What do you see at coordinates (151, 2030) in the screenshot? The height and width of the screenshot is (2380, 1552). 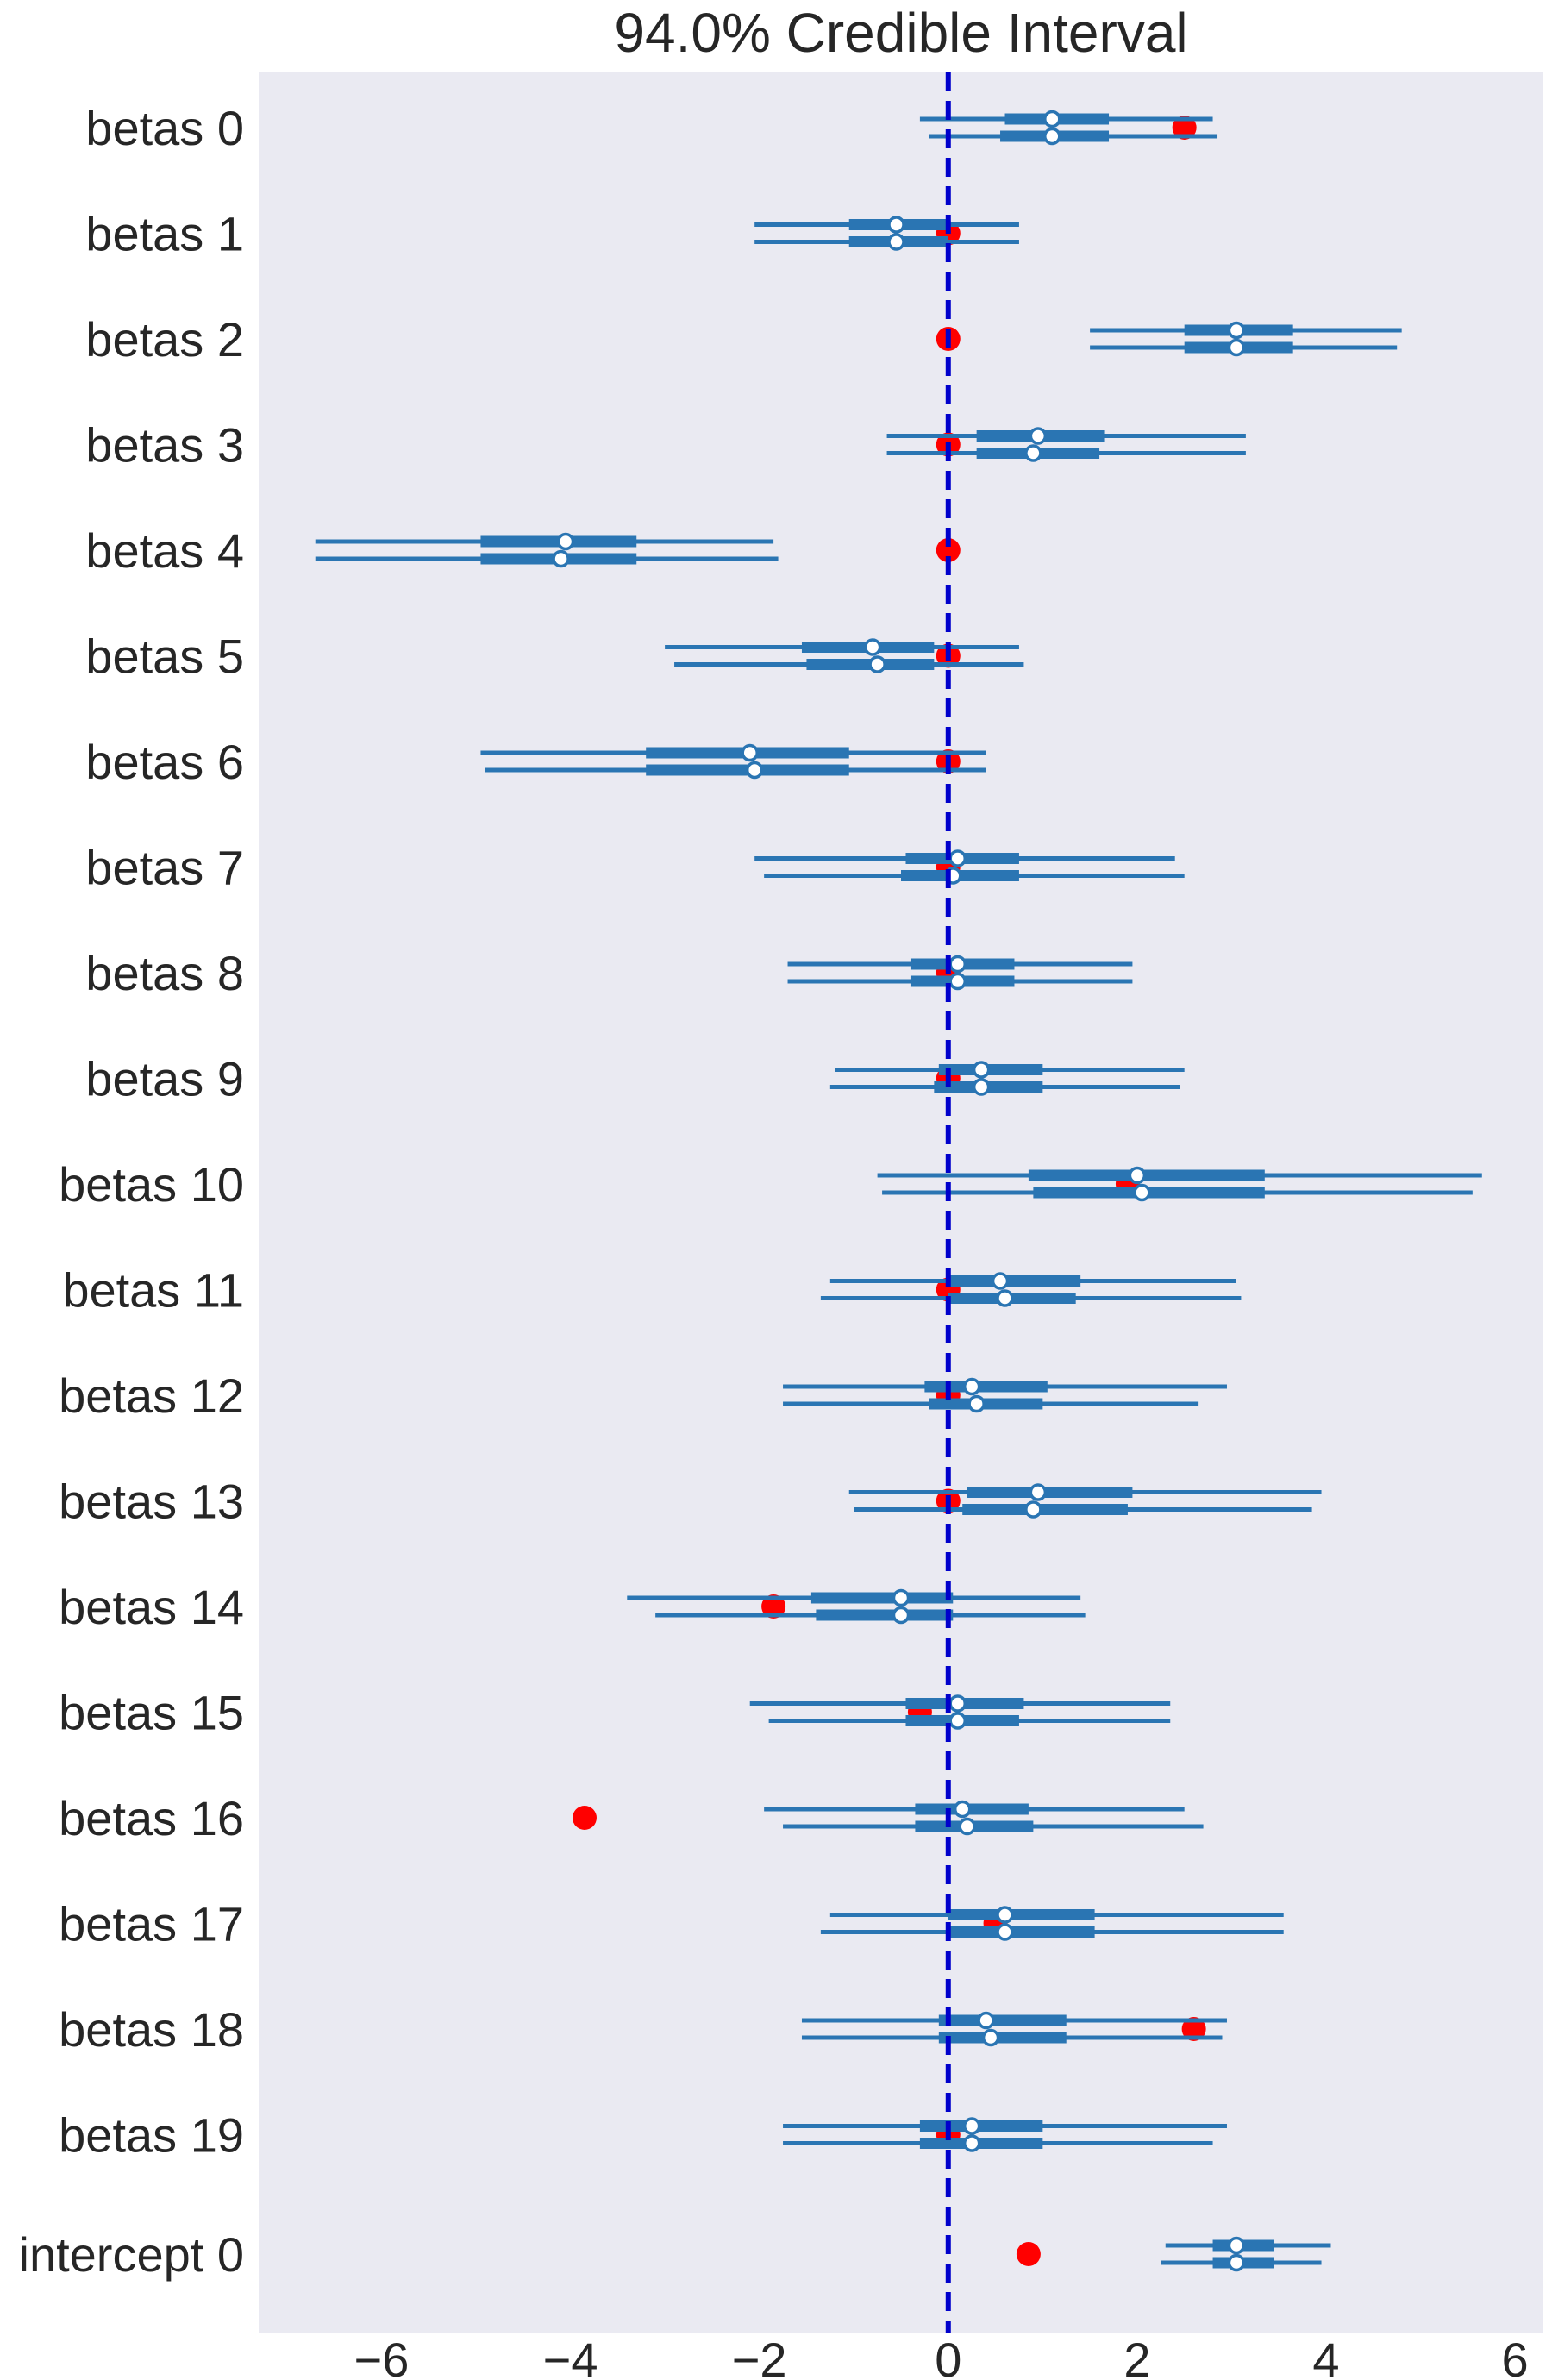 I see `parameter-label: betas 18` at bounding box center [151, 2030].